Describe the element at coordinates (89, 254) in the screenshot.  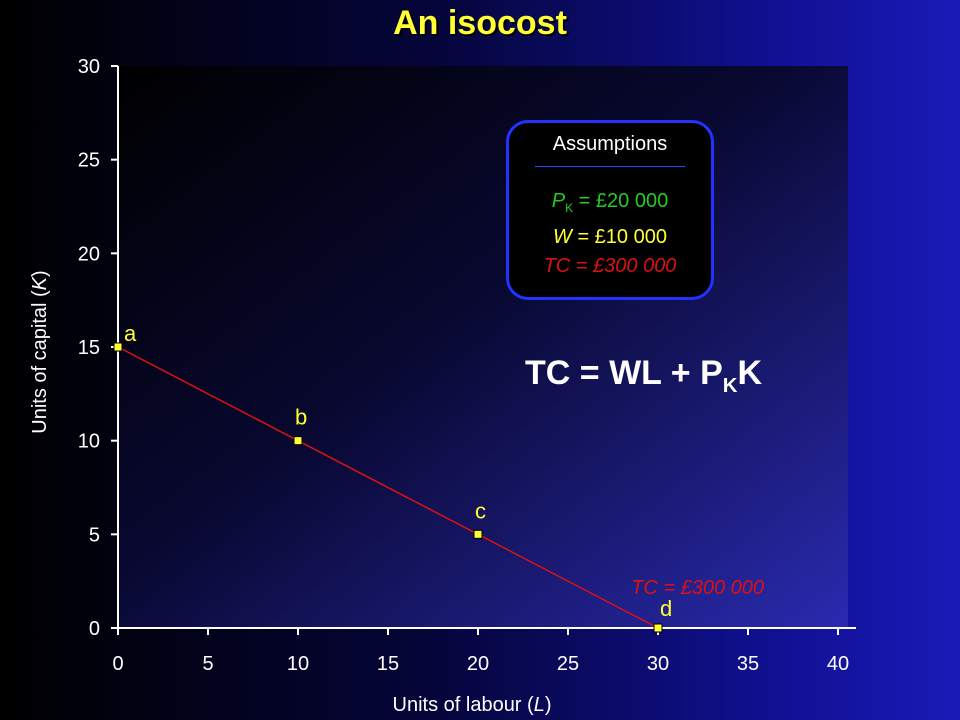
I see `y-tick-label: 20` at that location.